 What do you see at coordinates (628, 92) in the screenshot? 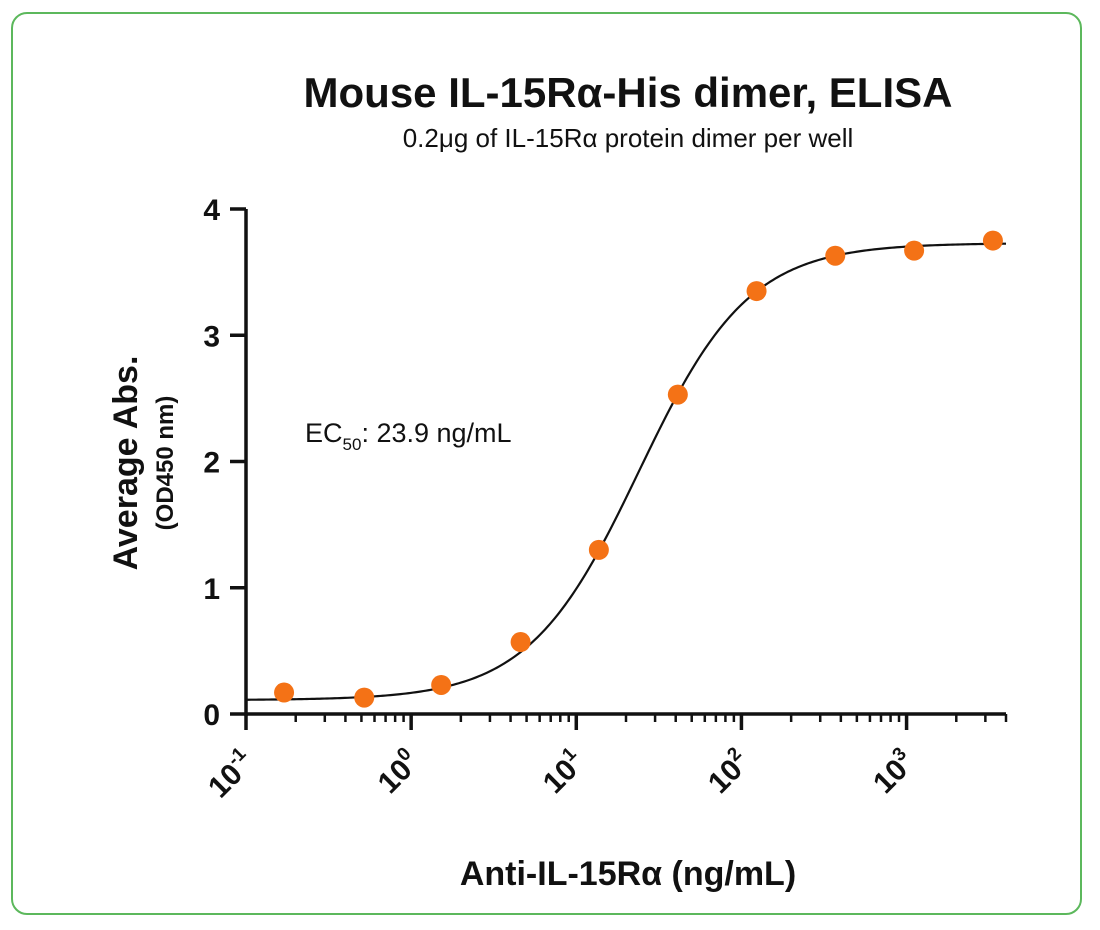
I see `chart-title: Mouse IL-15Rα-His dimer, ELISA` at bounding box center [628, 92].